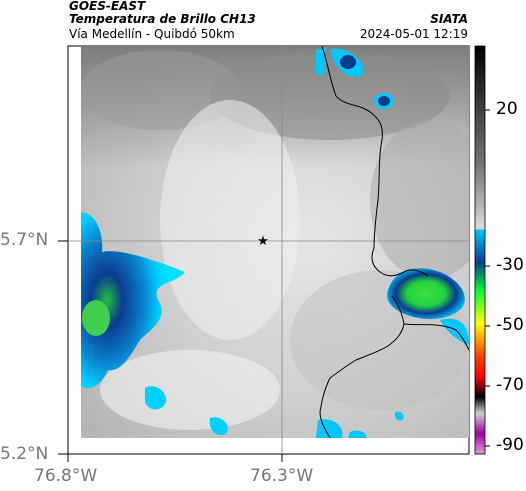  I want to click on timestamp-label: 2024-05-01 12:19, so click(413, 34).